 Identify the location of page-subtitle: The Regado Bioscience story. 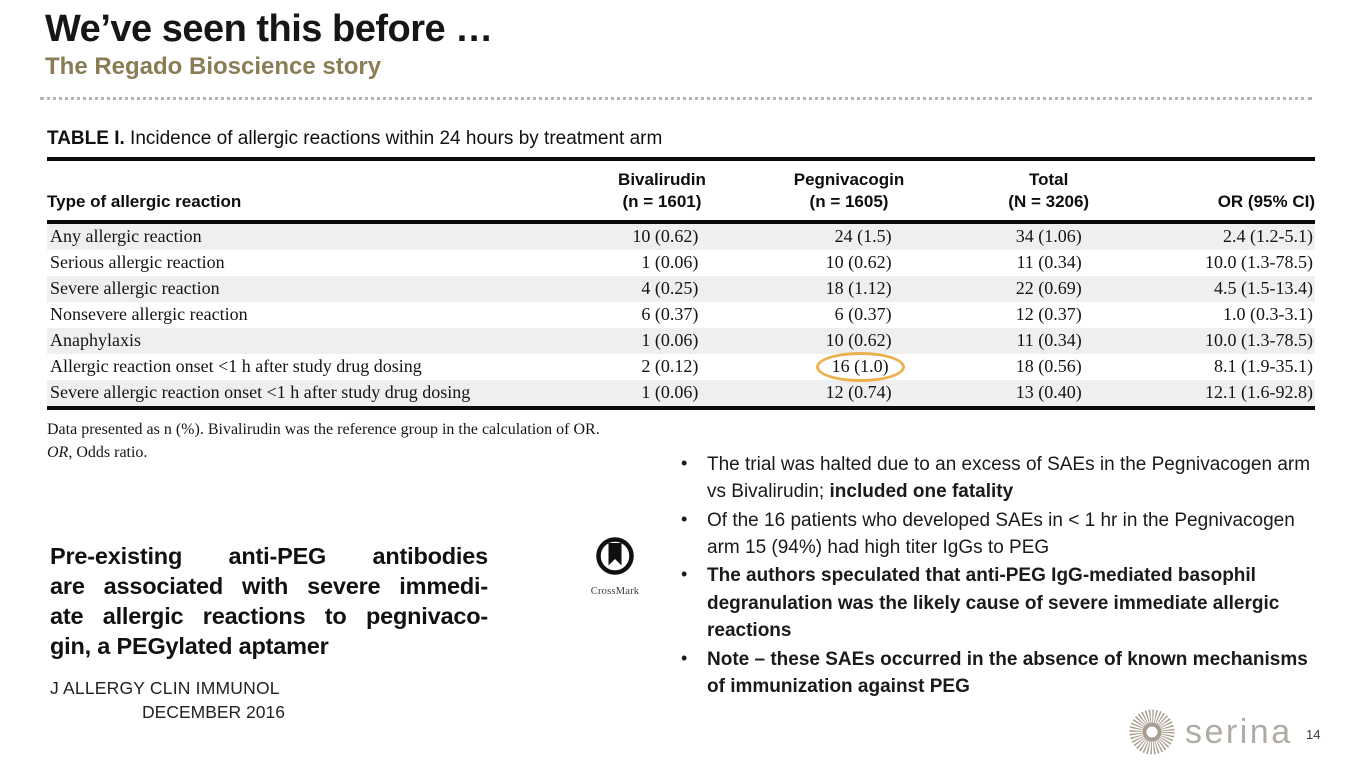
(213, 66).